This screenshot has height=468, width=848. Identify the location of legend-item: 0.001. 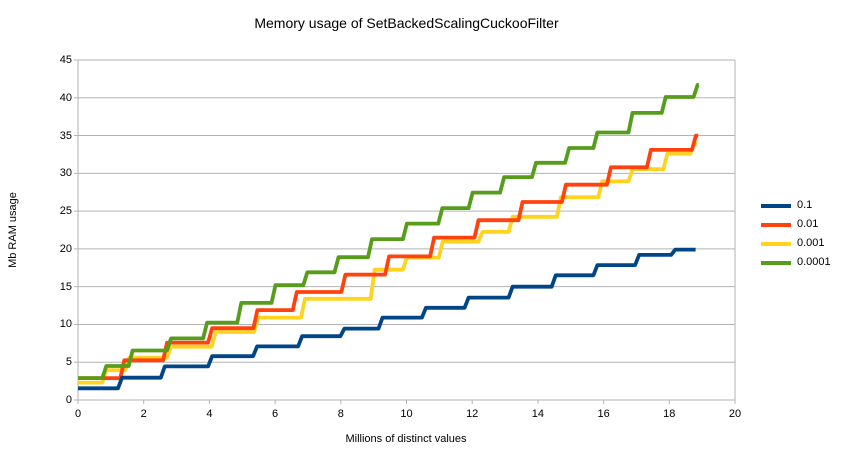
(796, 243).